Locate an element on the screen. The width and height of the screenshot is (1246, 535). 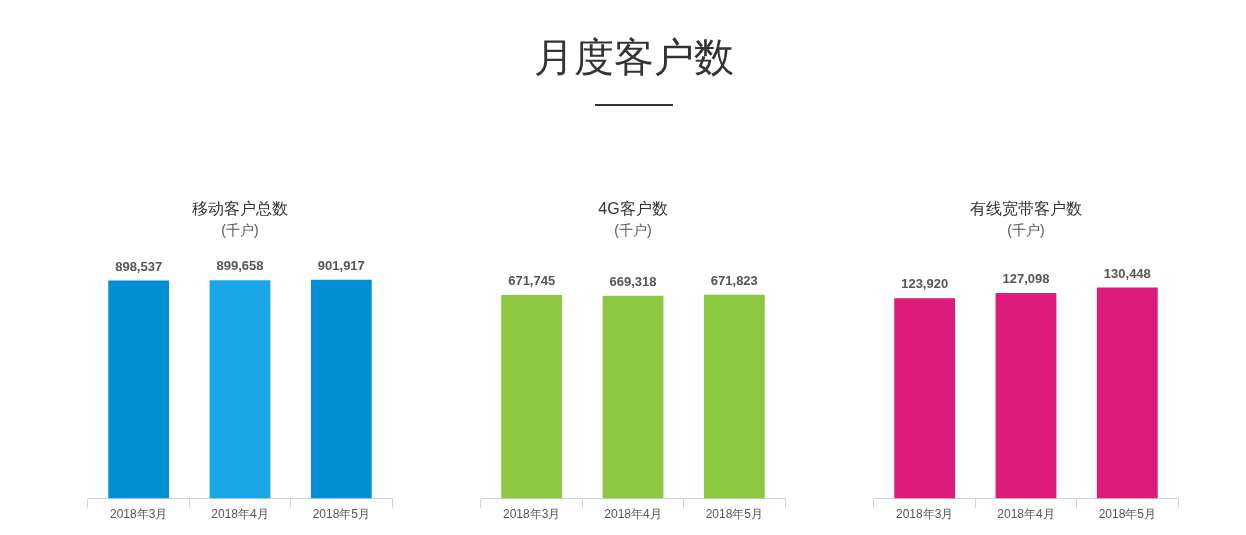
data-label: 123,920 is located at coordinates (925, 284).